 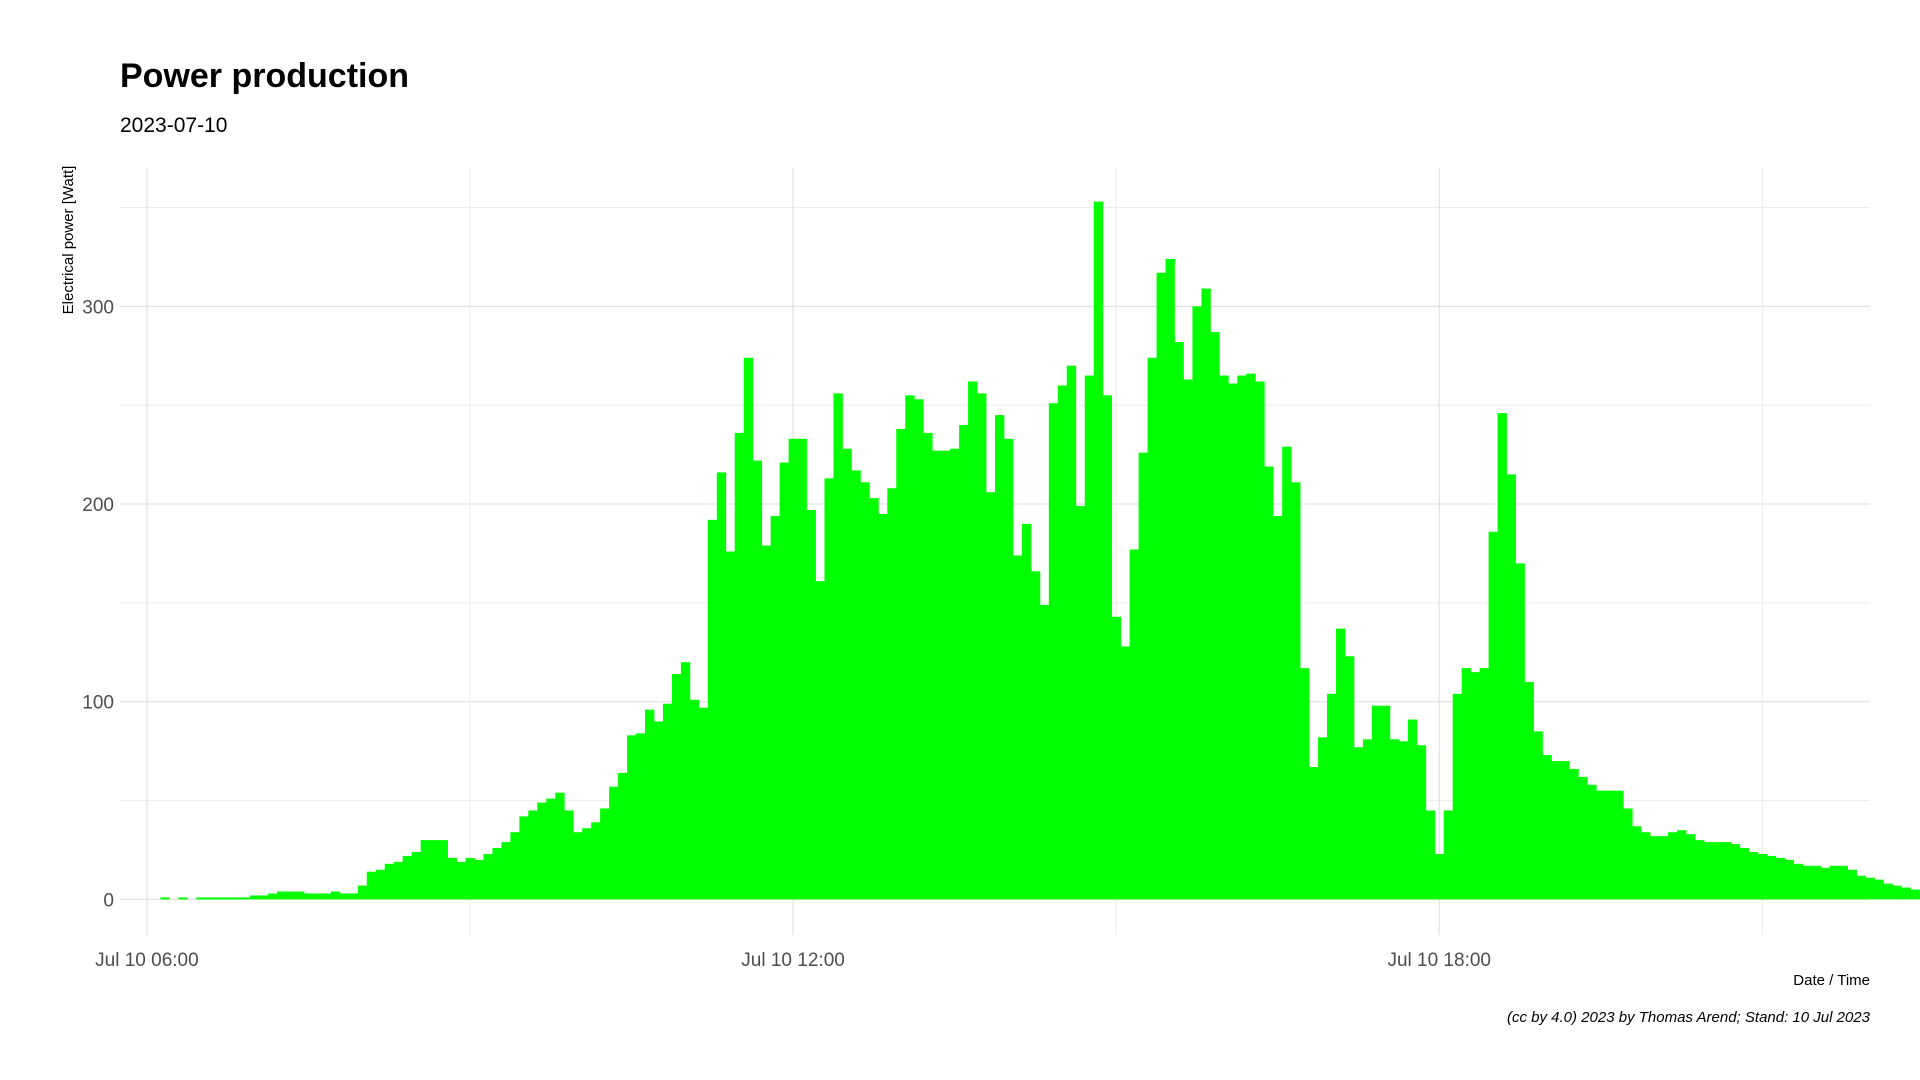 What do you see at coordinates (98, 307) in the screenshot?
I see `y-tick-label: 300` at bounding box center [98, 307].